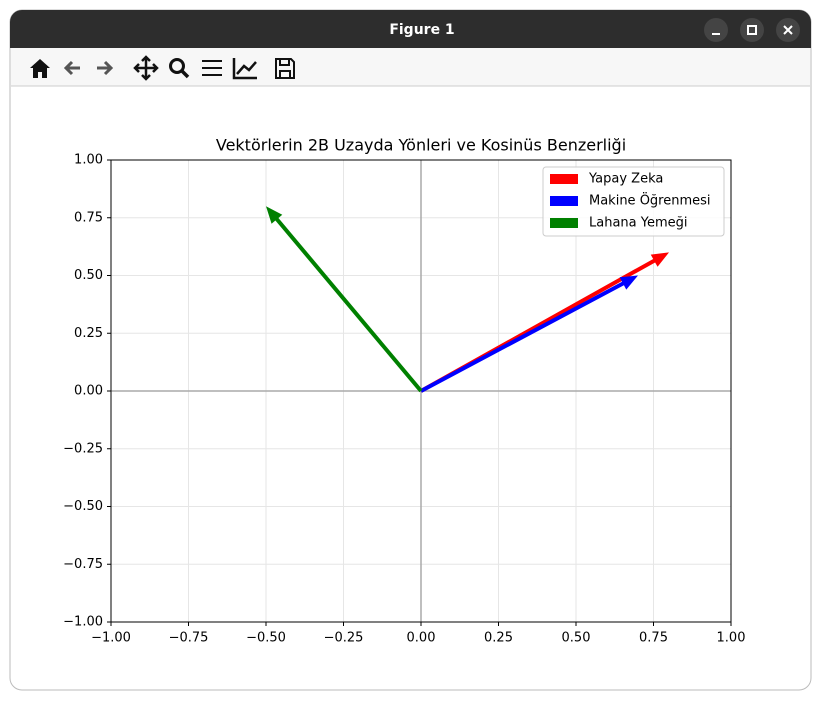 Image resolution: width=822 pixels, height=703 pixels. Describe the element at coordinates (83, 564) in the screenshot. I see `y-tick-label: −0.75` at that location.